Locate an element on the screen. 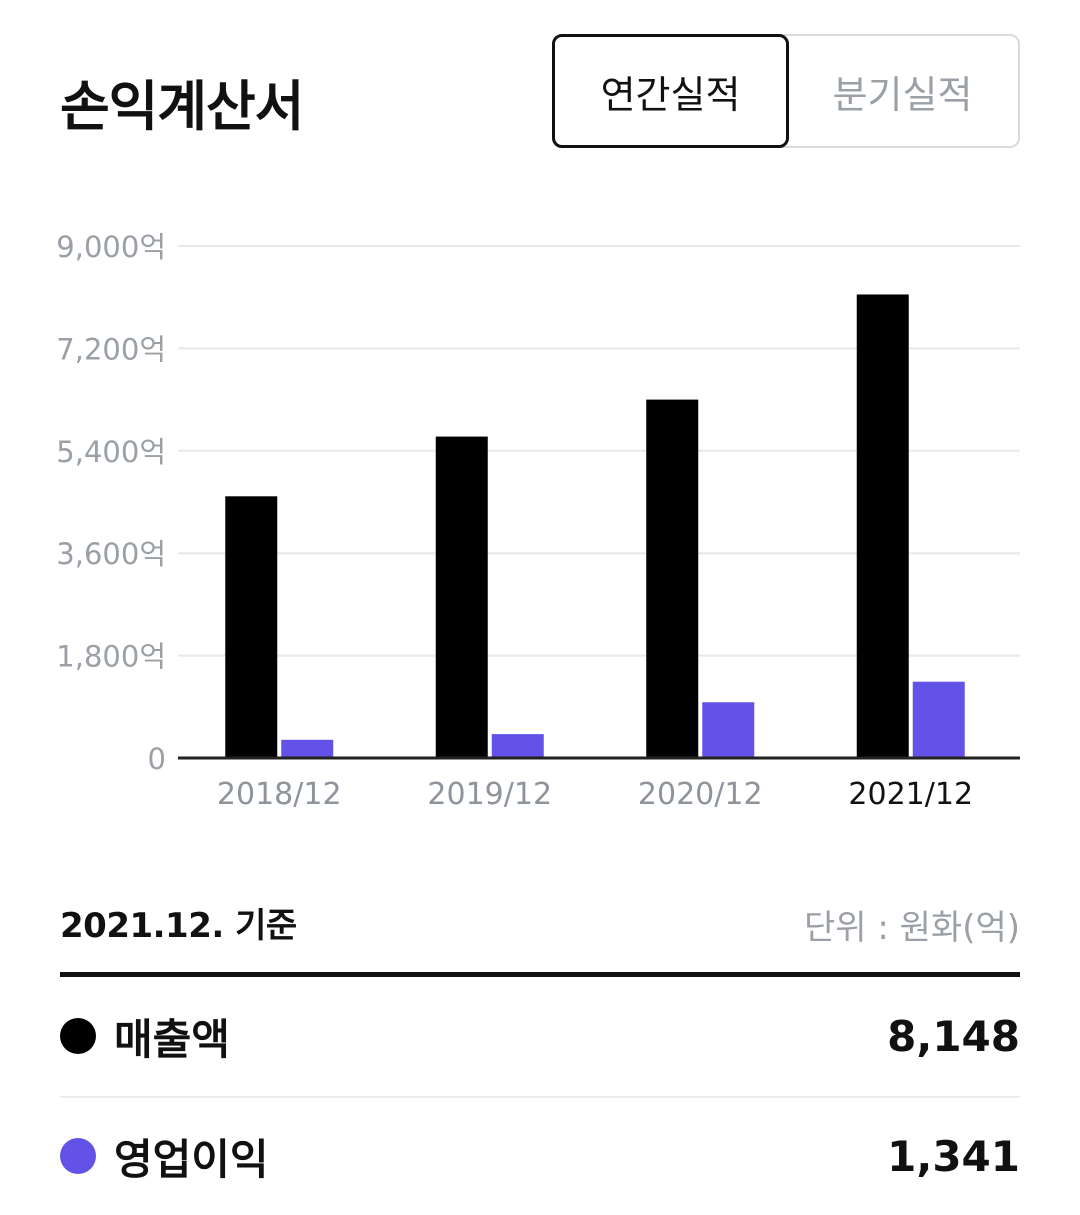 The width and height of the screenshot is (1080, 1215). basis-date: 2021.12. 기준 is located at coordinates (178, 926).